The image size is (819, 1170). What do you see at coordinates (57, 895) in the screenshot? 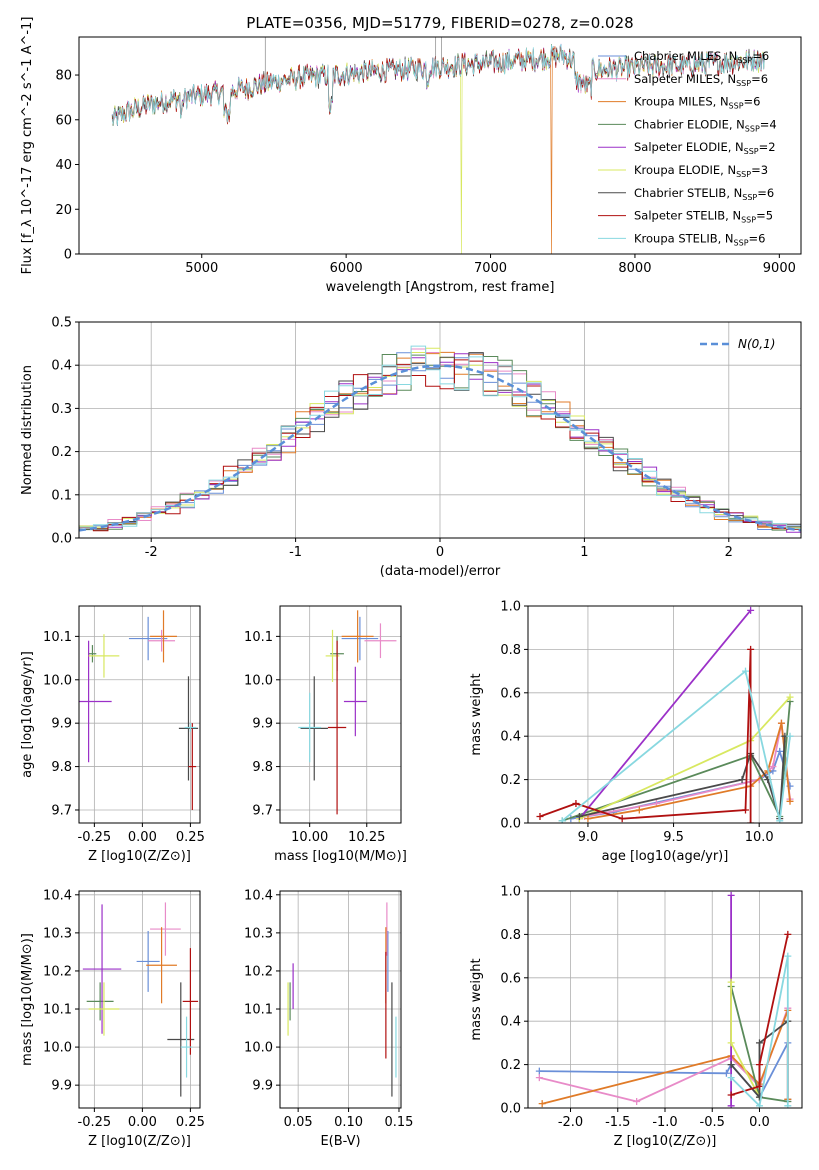
I see `y-tick-label: 10.4` at bounding box center [57, 895].